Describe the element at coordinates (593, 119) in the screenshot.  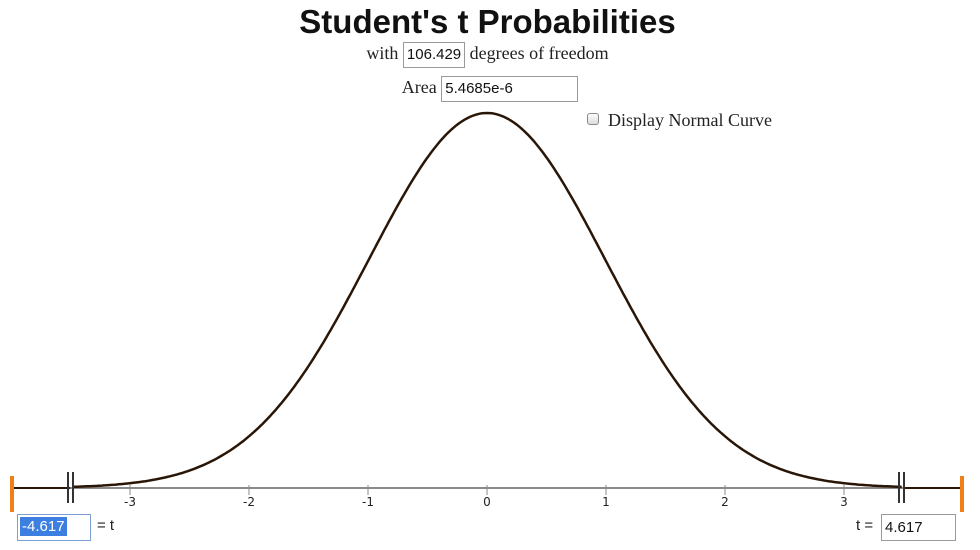
I see `normal-curve-checkbox` at that location.